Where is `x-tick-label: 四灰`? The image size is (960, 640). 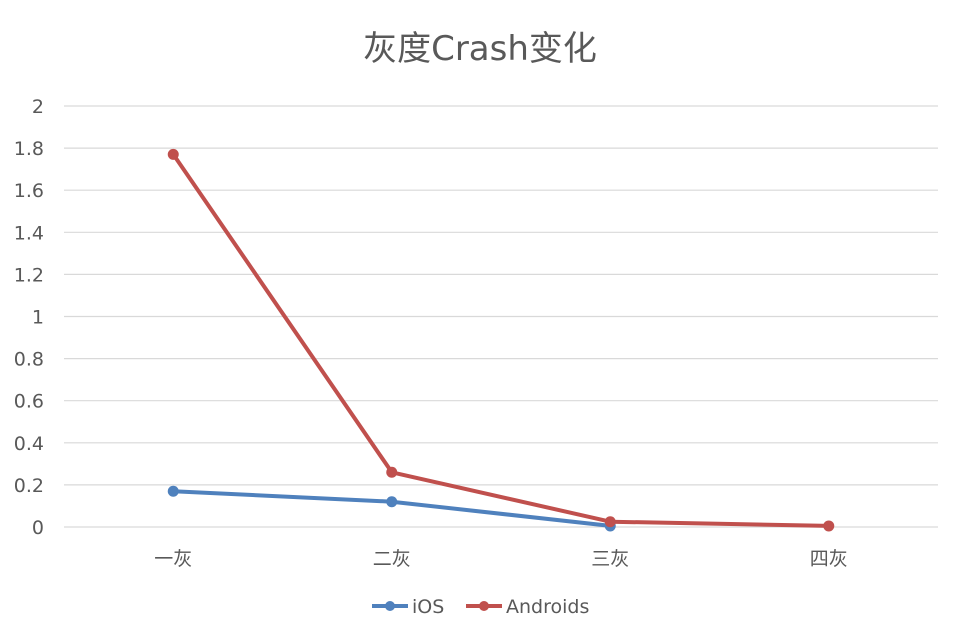
x-tick-label: 四灰 is located at coordinates (829, 559).